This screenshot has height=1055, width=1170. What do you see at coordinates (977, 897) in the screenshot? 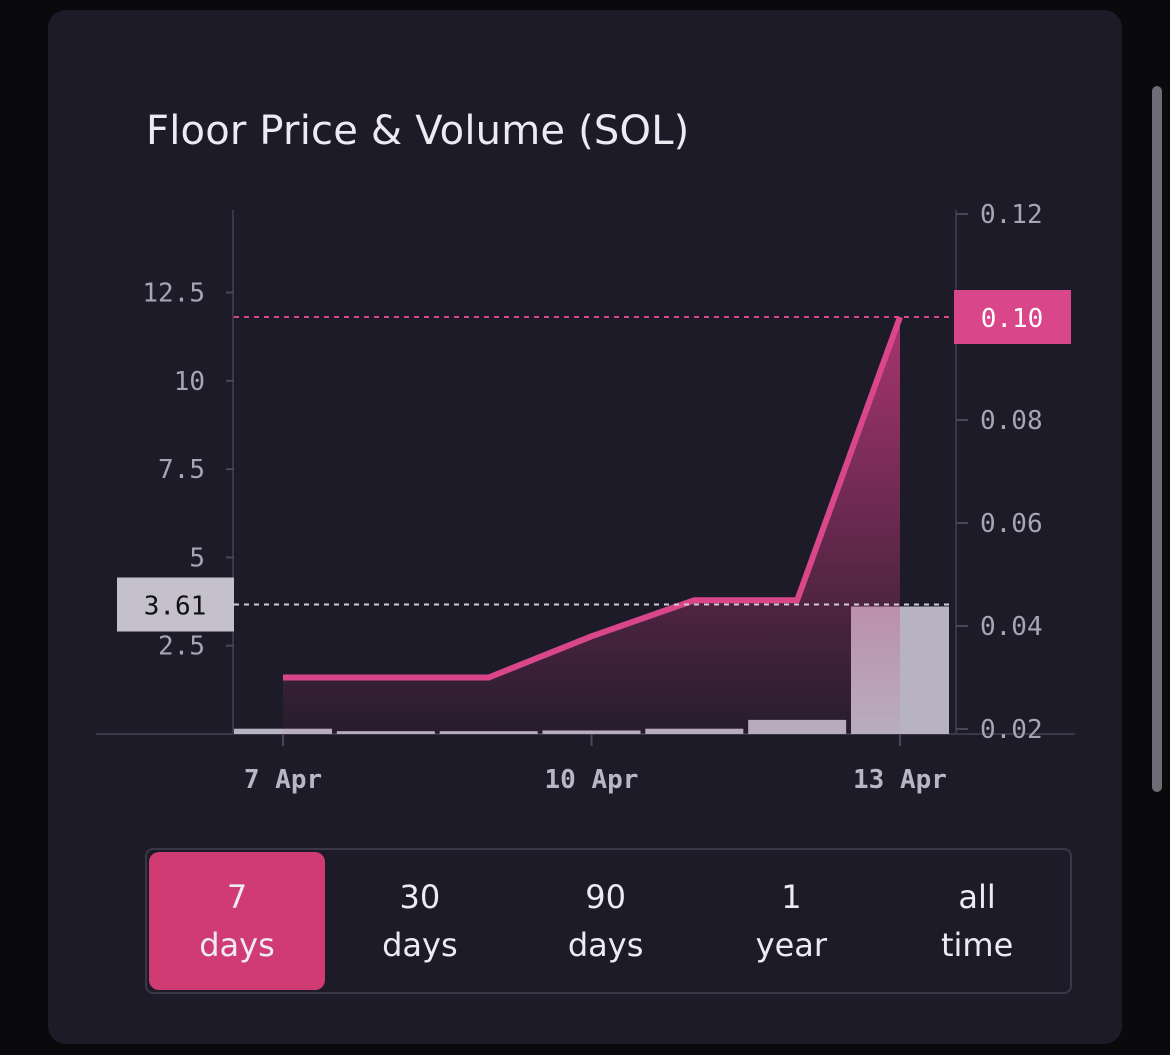
I see `range-button-line1: all` at bounding box center [977, 897].